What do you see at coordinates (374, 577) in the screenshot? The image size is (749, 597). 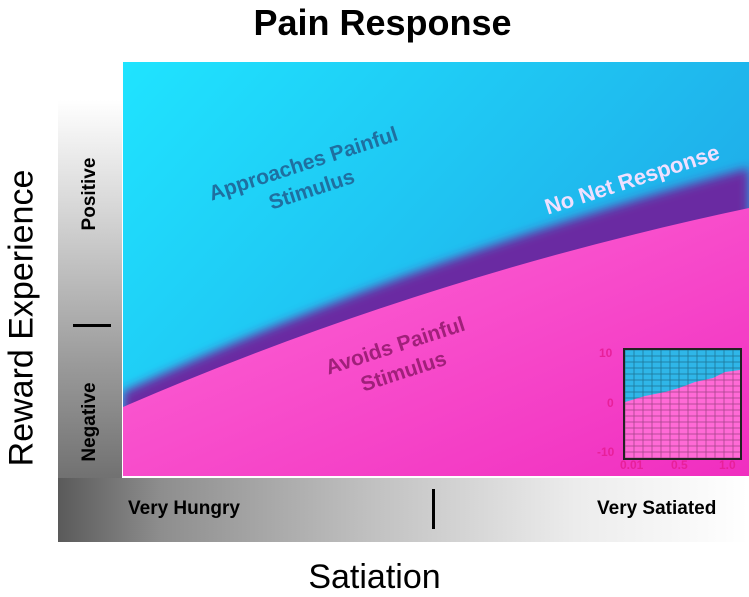 I see `x-axis-label: Satiation` at bounding box center [374, 577].